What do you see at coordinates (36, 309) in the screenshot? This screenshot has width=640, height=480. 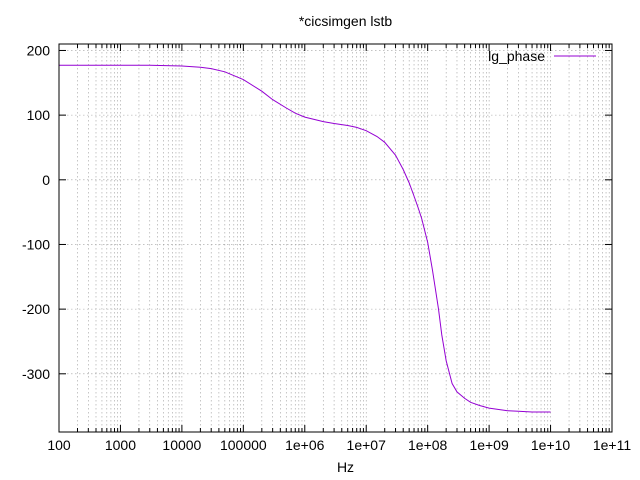 I see `y-tick-label: -200` at bounding box center [36, 309].